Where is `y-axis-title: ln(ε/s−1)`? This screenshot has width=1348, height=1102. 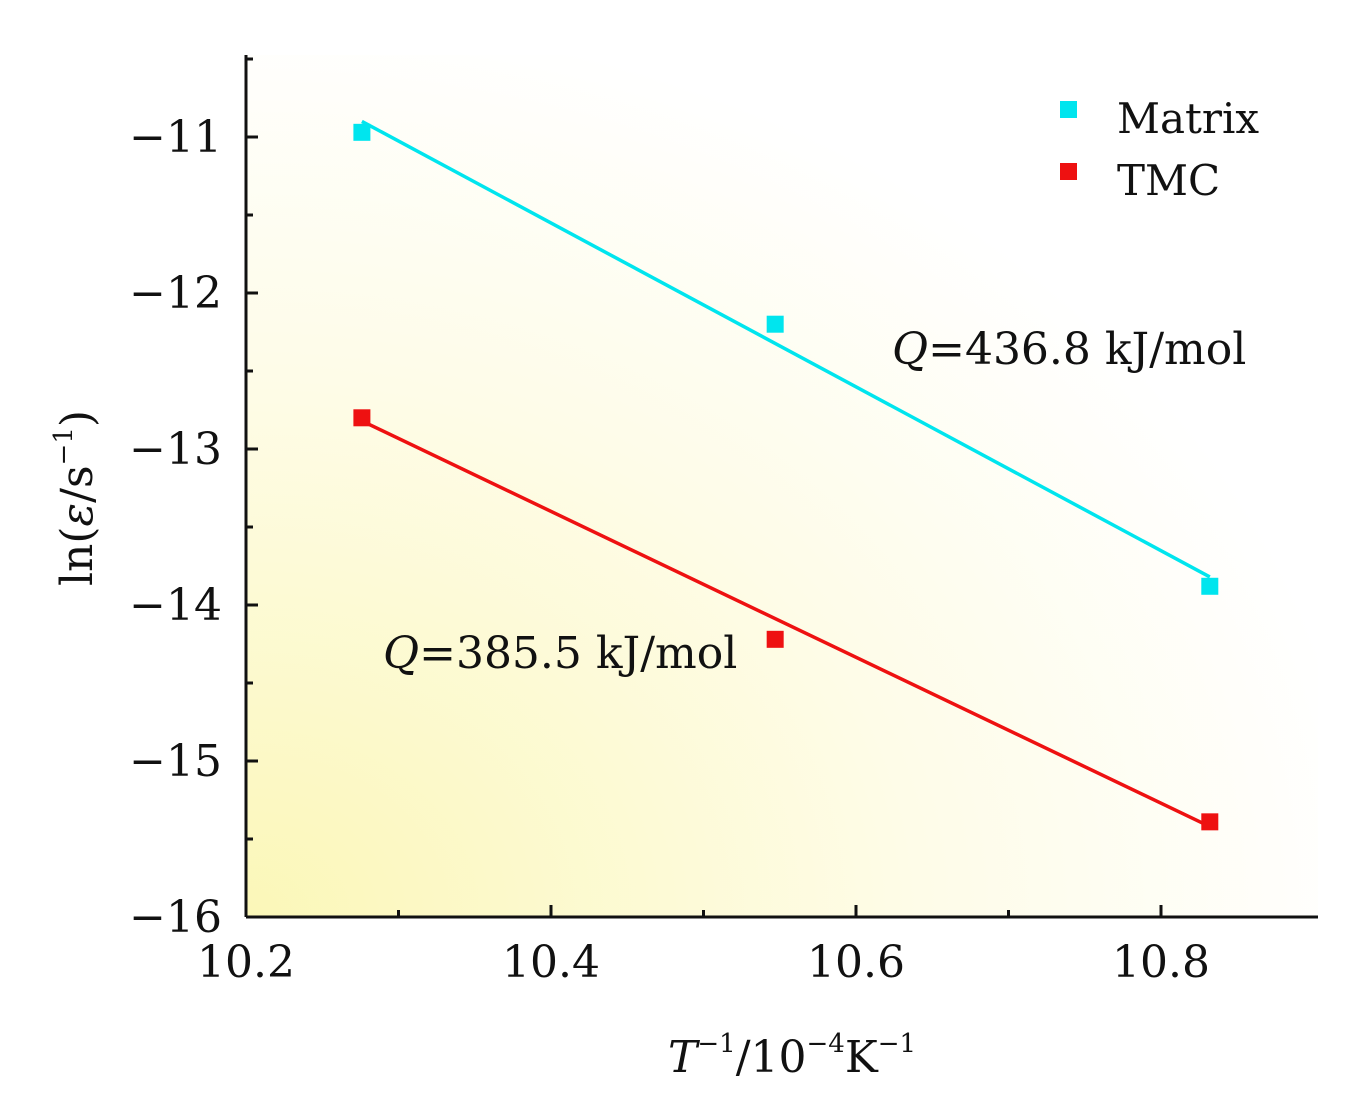
y-axis-title: ln(ε/s−1) is located at coordinates (76, 498).